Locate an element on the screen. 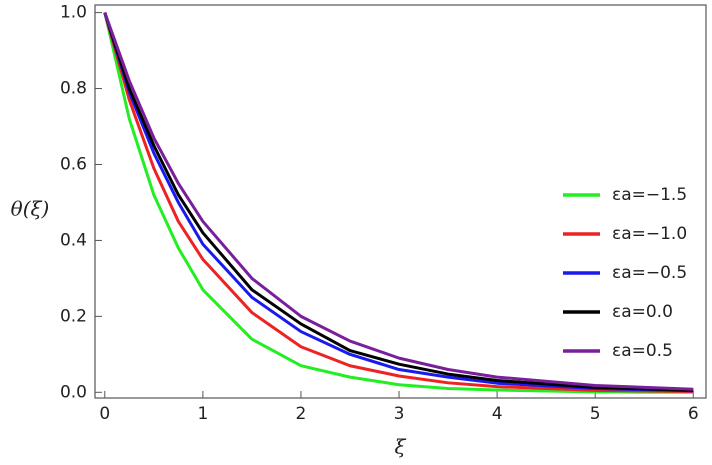  legend-label: εa=0.0 is located at coordinates (642, 312).